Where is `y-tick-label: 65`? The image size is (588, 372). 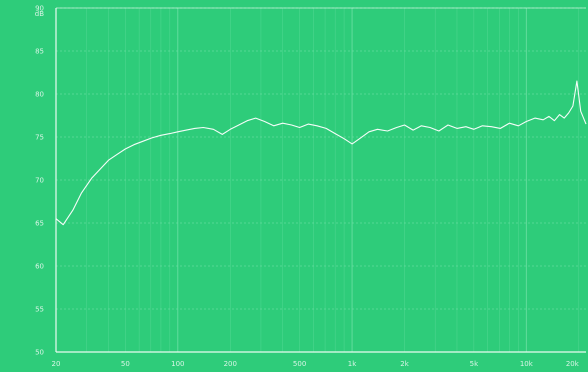 y-tick-label: 65 is located at coordinates (39, 224).